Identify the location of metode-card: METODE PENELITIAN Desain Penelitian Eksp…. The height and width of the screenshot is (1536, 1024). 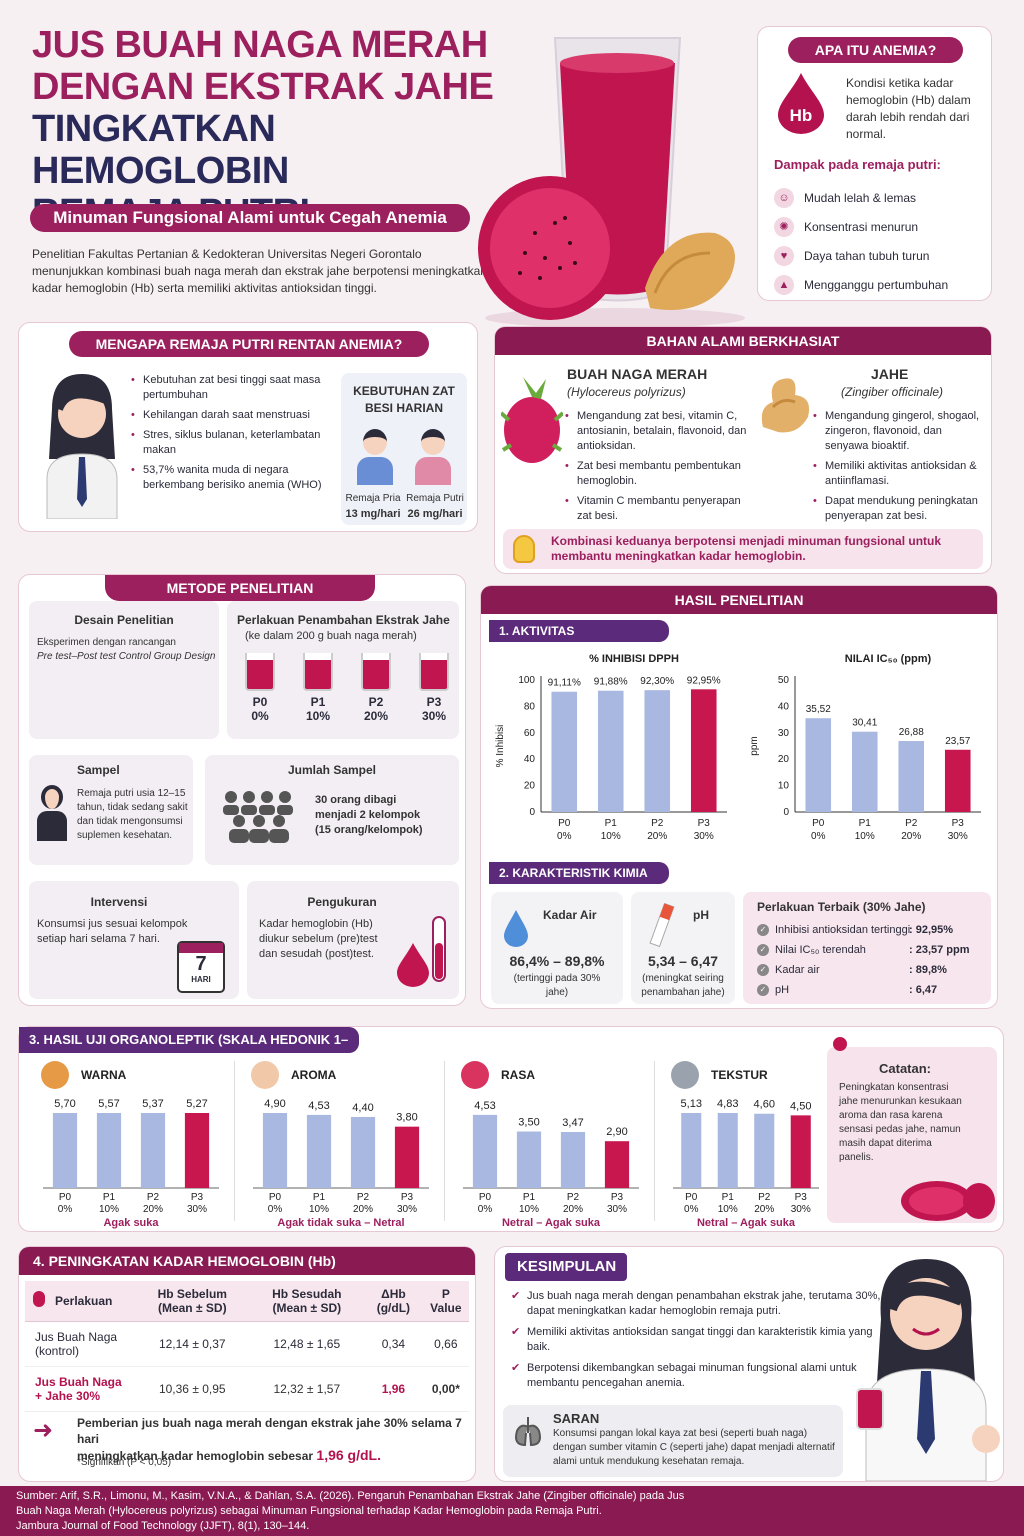
(242, 790).